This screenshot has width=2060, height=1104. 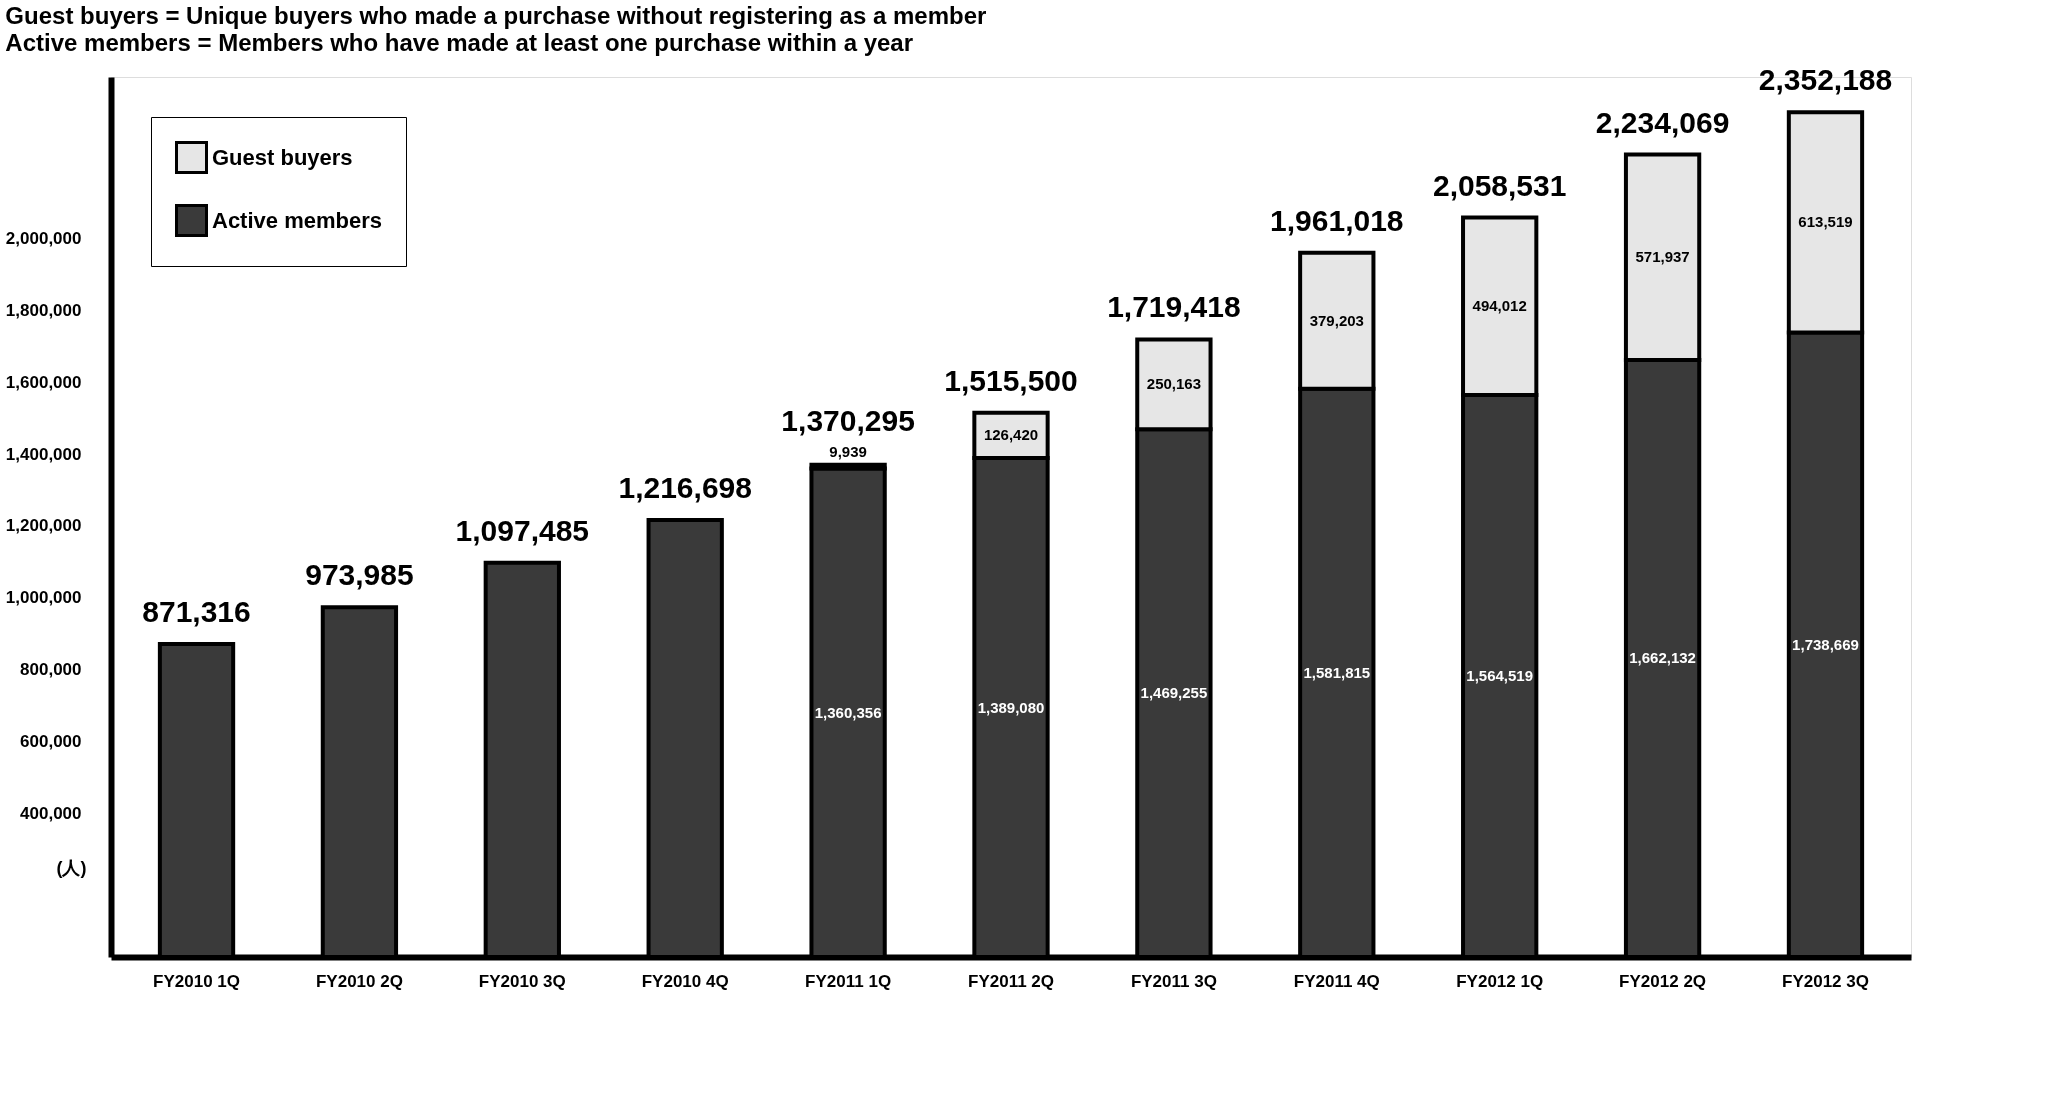 What do you see at coordinates (43, 598) in the screenshot?
I see `y-tick-label: 1,000,000` at bounding box center [43, 598].